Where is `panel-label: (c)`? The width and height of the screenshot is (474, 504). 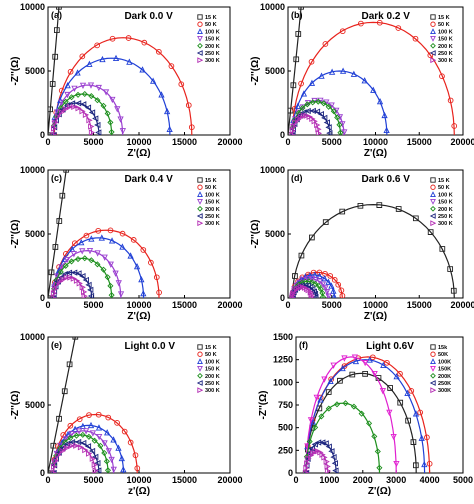
panel-label: (c) is located at coordinates (56, 178).